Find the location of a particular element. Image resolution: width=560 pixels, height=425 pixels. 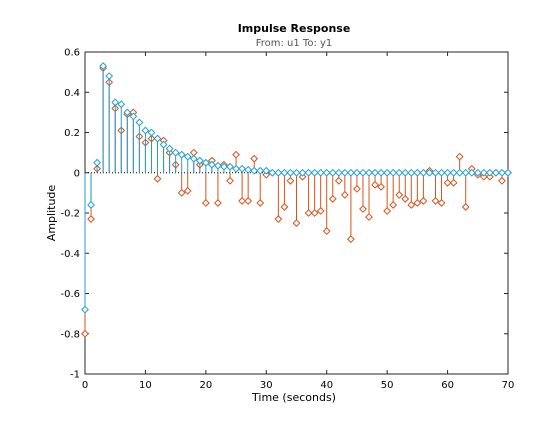

y-axis-label: Amplitude is located at coordinates (51, 213).